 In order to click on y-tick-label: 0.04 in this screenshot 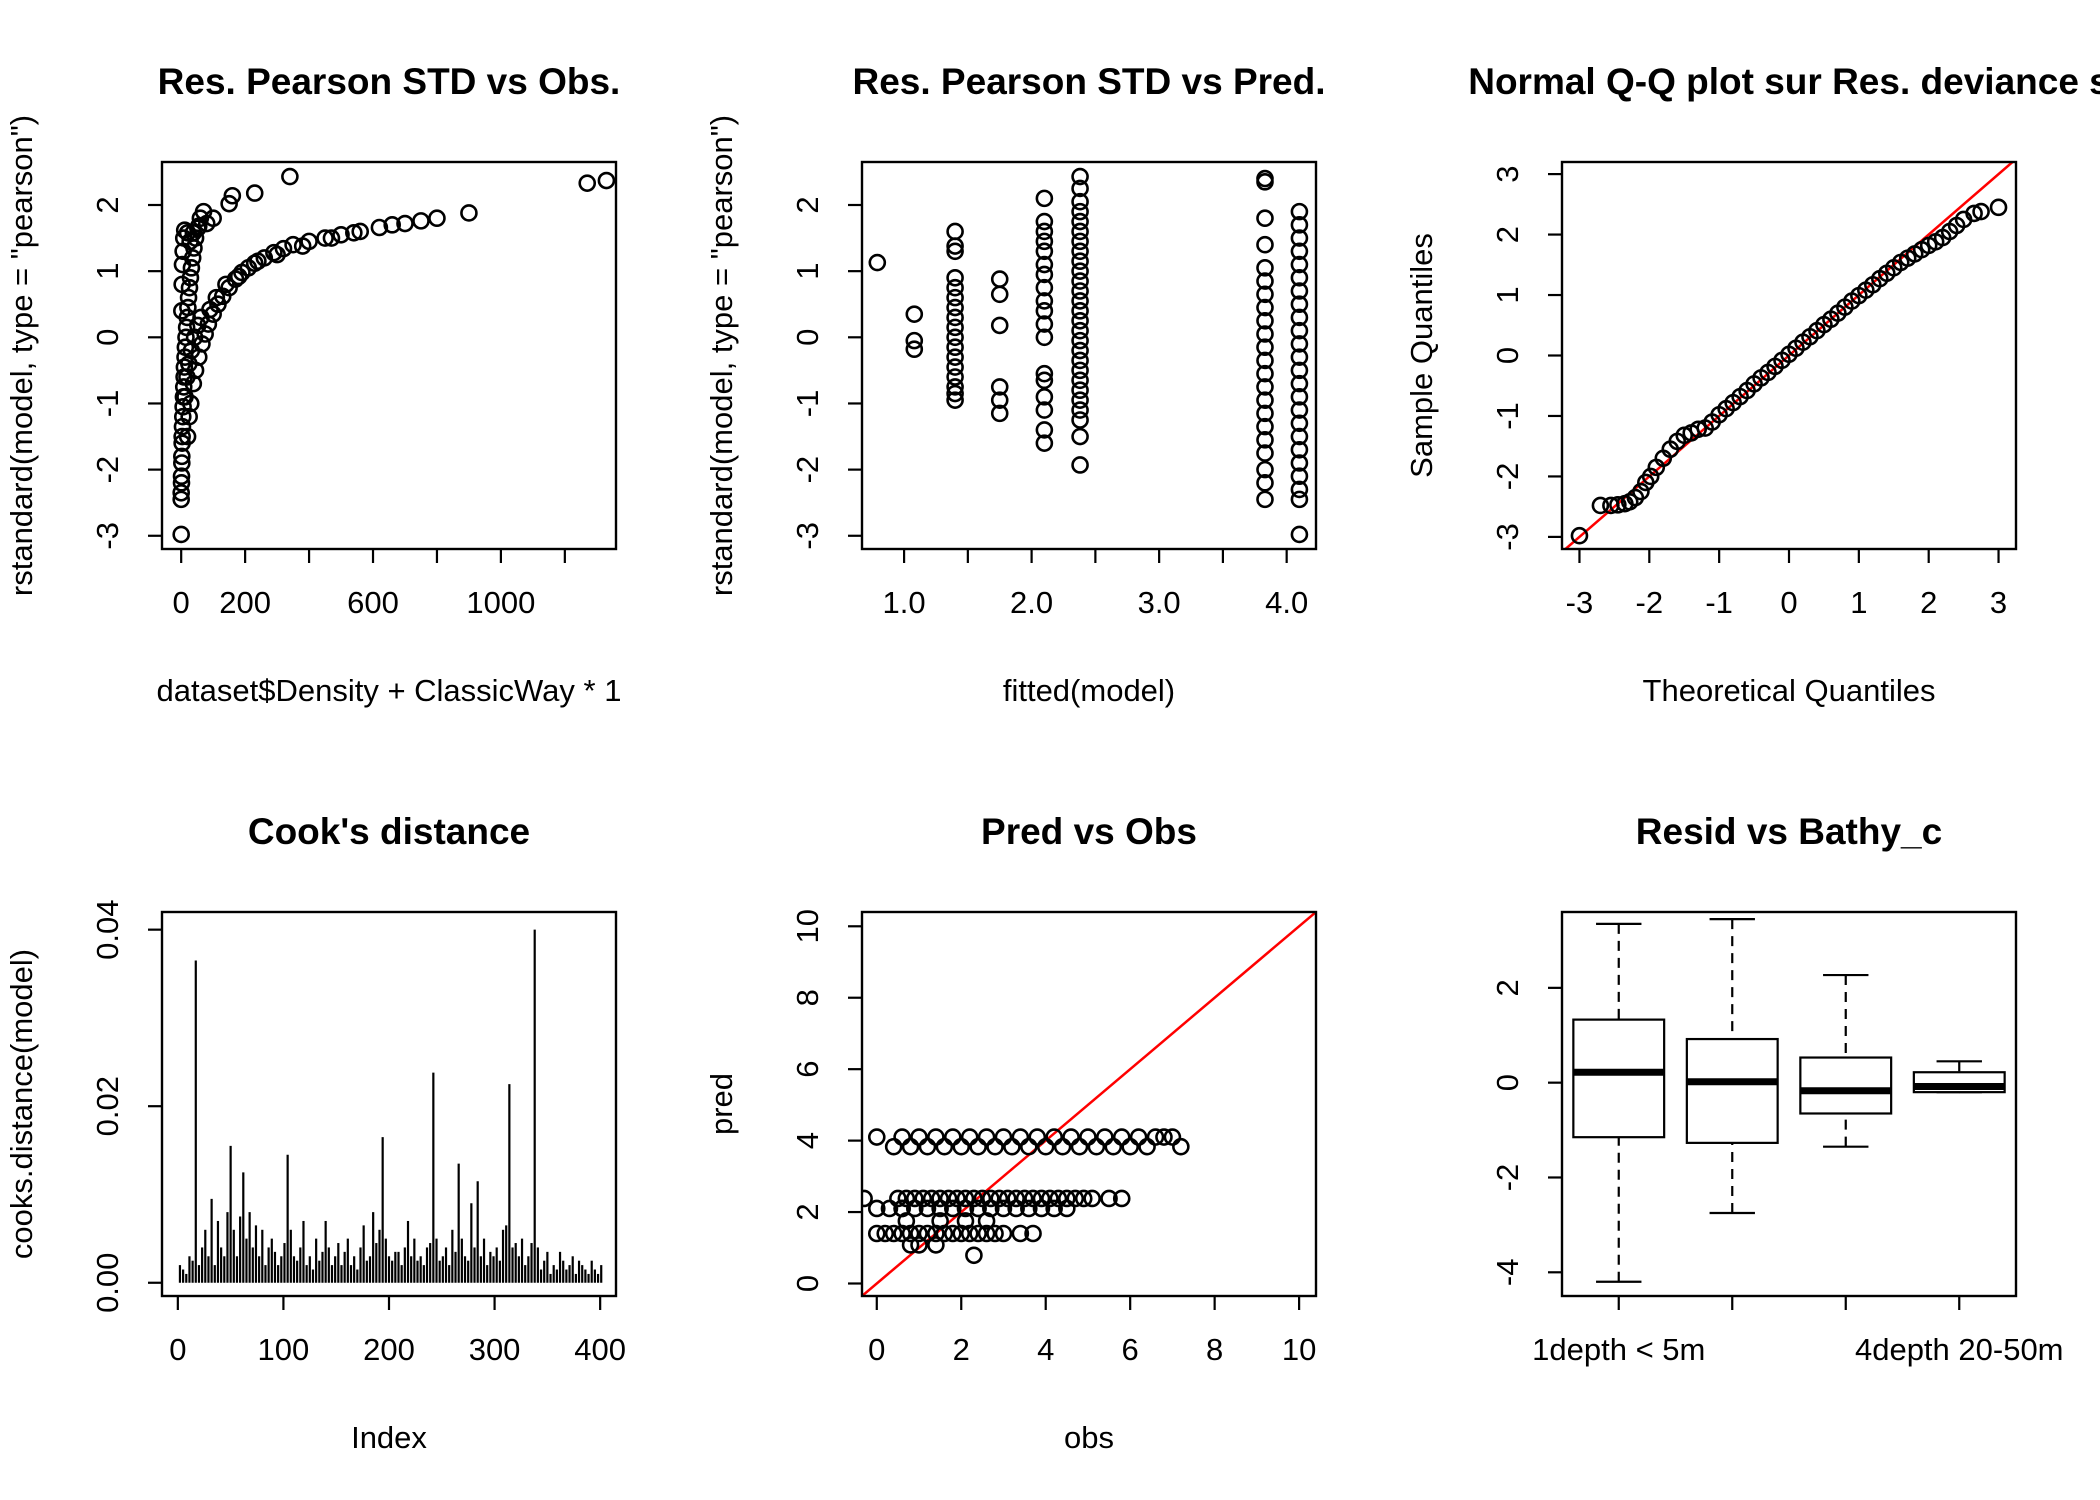, I will do `click(107, 929)`.